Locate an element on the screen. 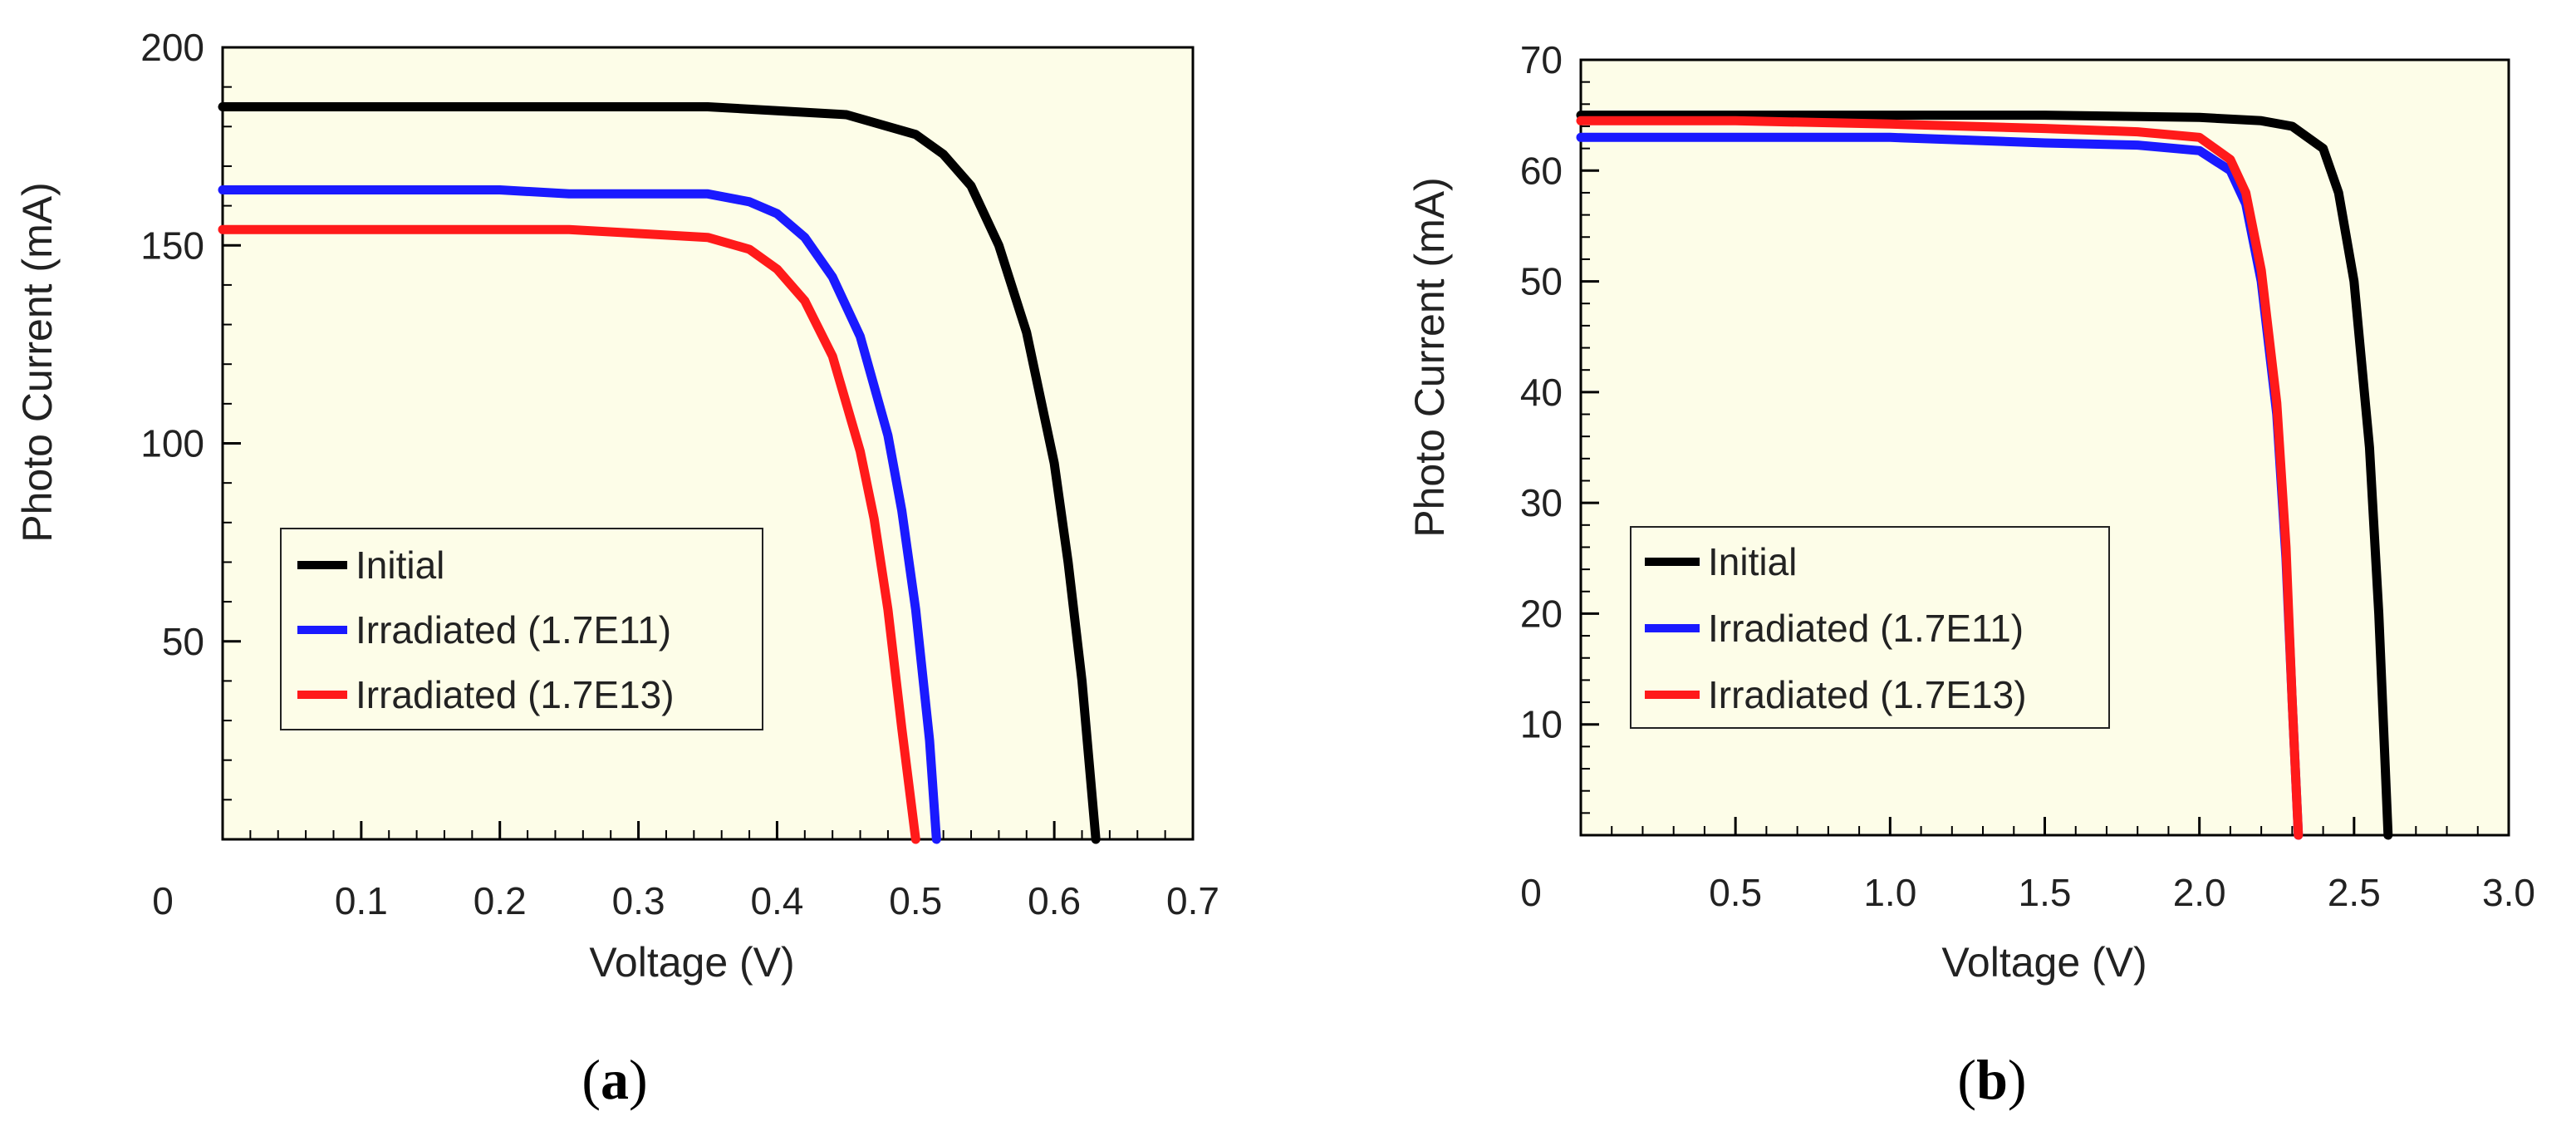 This screenshot has width=2576, height=1136. x-axis-title-a: Voltage (V) is located at coordinates (691, 962).